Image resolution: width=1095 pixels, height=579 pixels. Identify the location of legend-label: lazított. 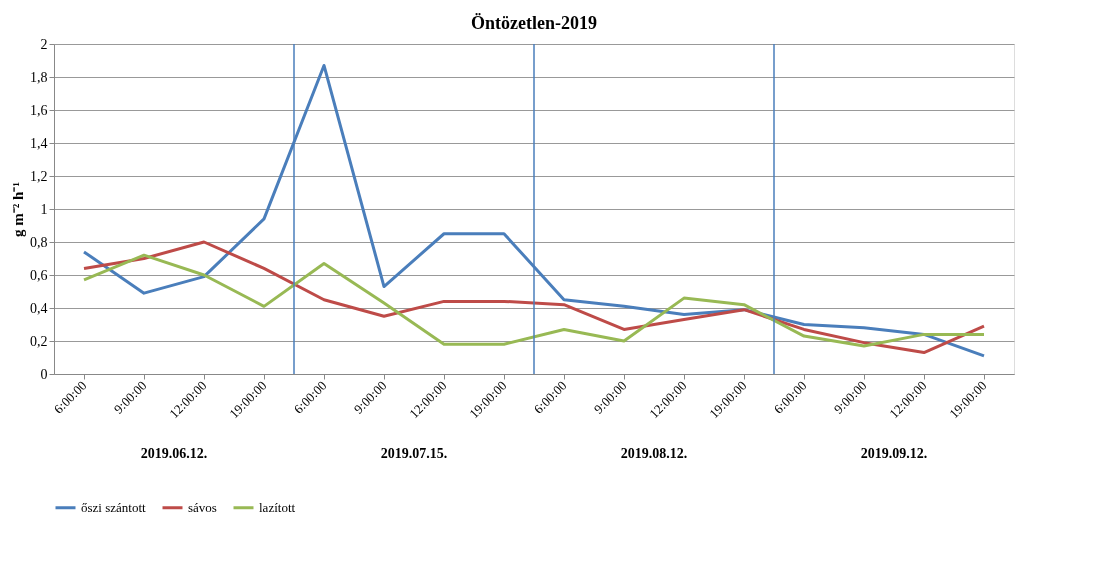
(277, 507).